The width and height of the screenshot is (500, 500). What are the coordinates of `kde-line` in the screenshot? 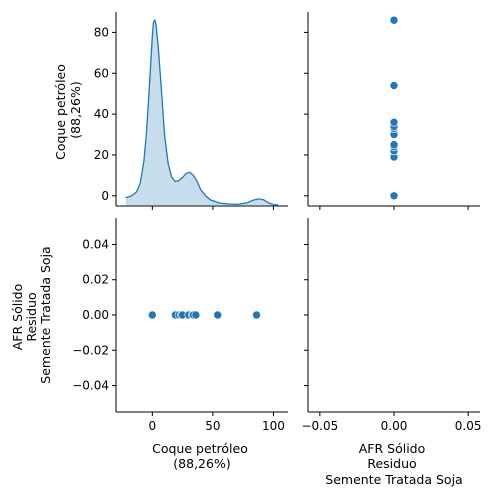 It's located at (202, 112).